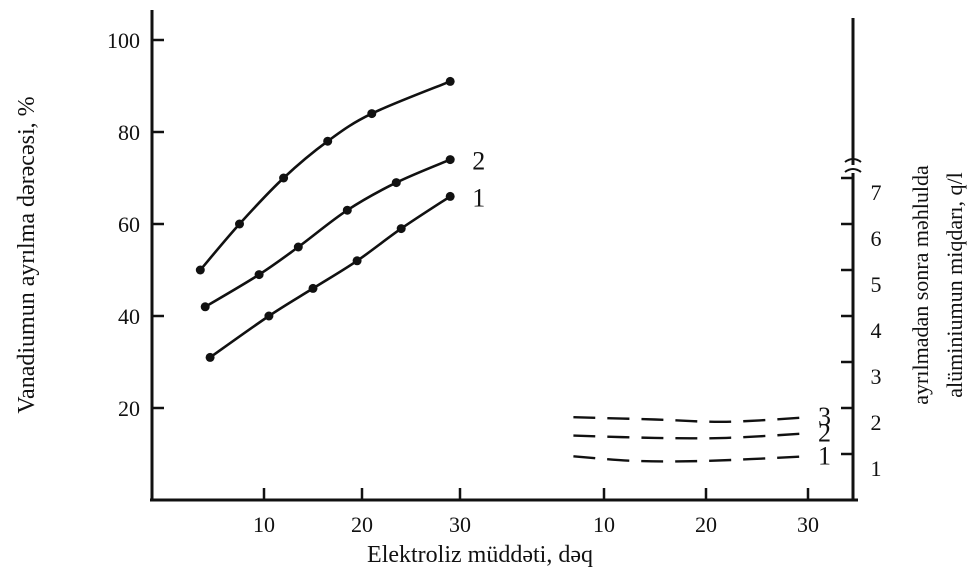  Describe the element at coordinates (876, 238) in the screenshot. I see `right-y-tick-label: 6` at that location.